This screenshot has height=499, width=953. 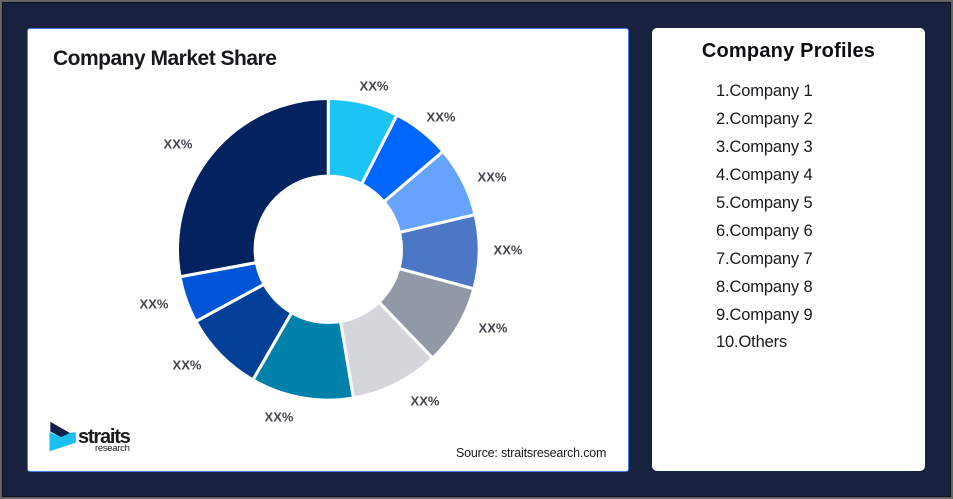 What do you see at coordinates (112, 448) in the screenshot?
I see `svg-text: research` at bounding box center [112, 448].